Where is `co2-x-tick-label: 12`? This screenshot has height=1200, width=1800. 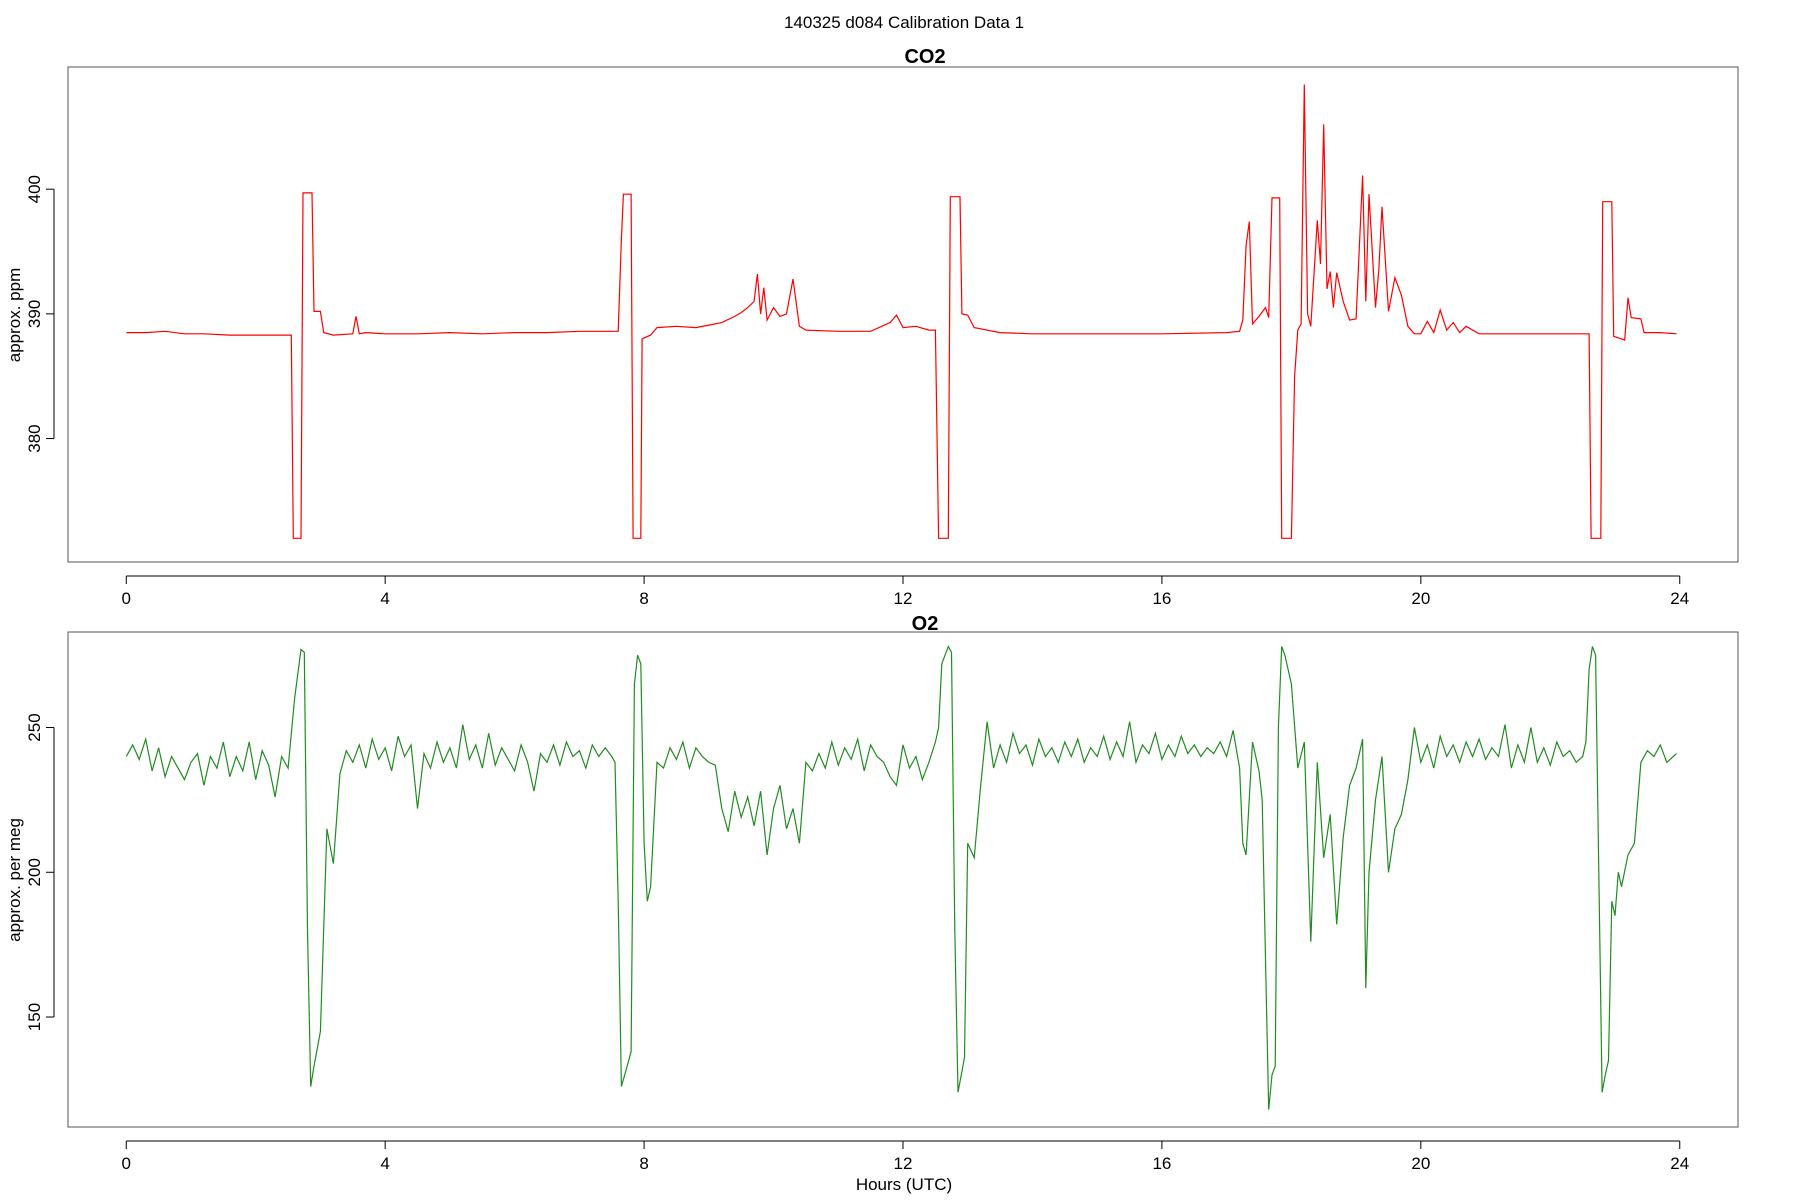
co2-x-tick-label: 12 is located at coordinates (903, 598).